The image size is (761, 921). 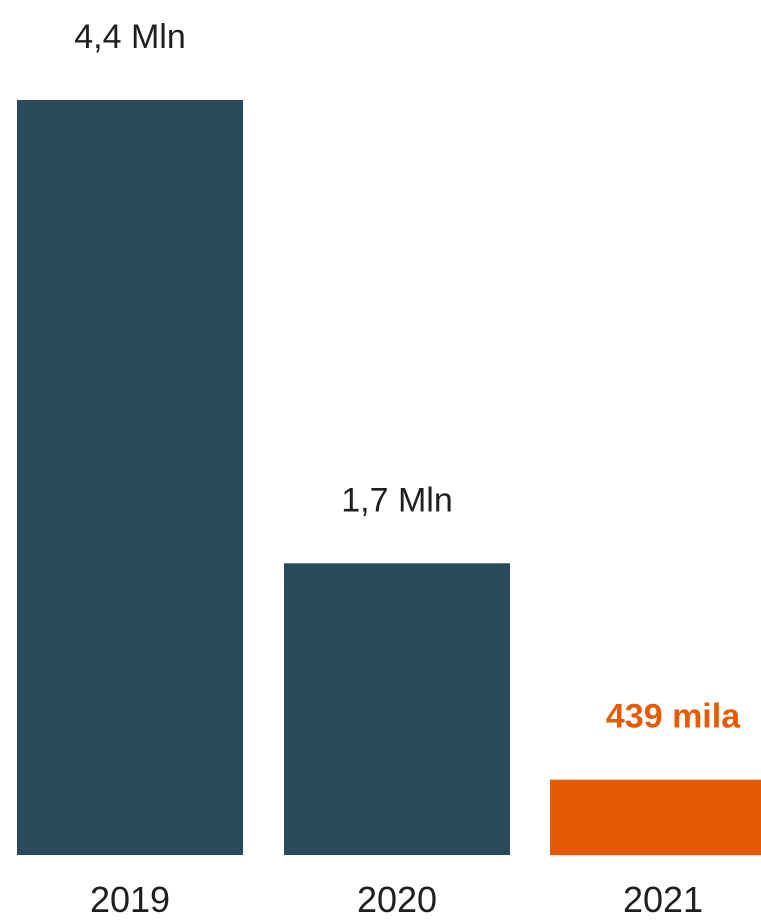 What do you see at coordinates (130, 37) in the screenshot?
I see `data-label-2019: 4,4 Mln` at bounding box center [130, 37].